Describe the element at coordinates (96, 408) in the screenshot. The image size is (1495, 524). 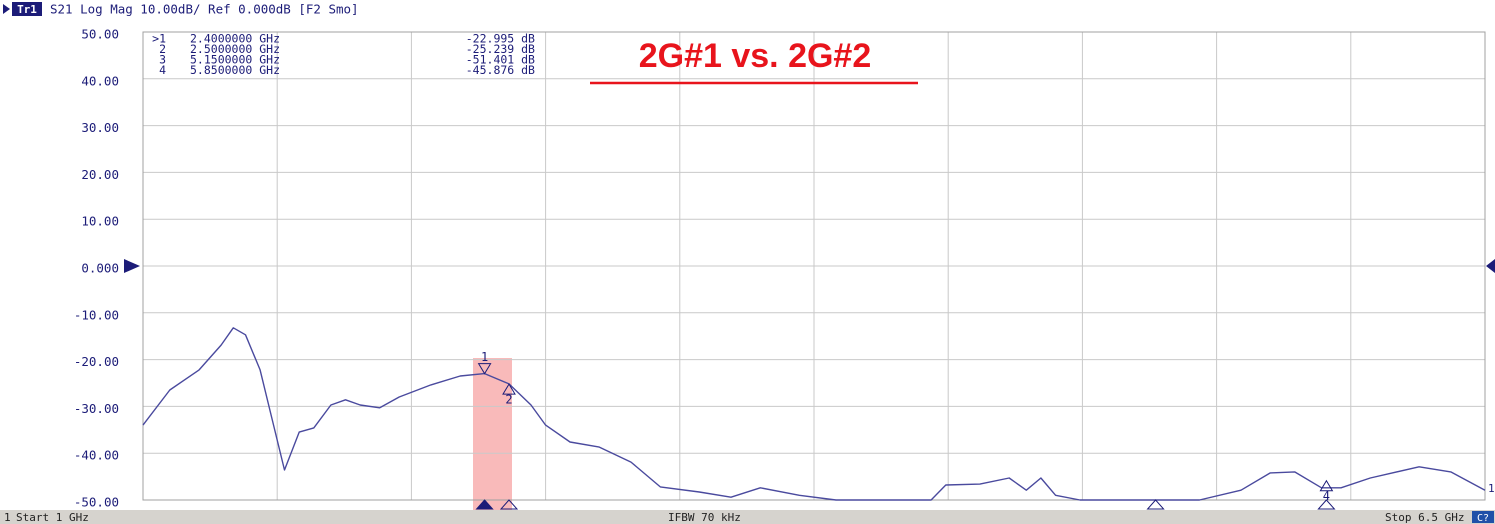
I see `y-tick-label: -30.00` at that location.